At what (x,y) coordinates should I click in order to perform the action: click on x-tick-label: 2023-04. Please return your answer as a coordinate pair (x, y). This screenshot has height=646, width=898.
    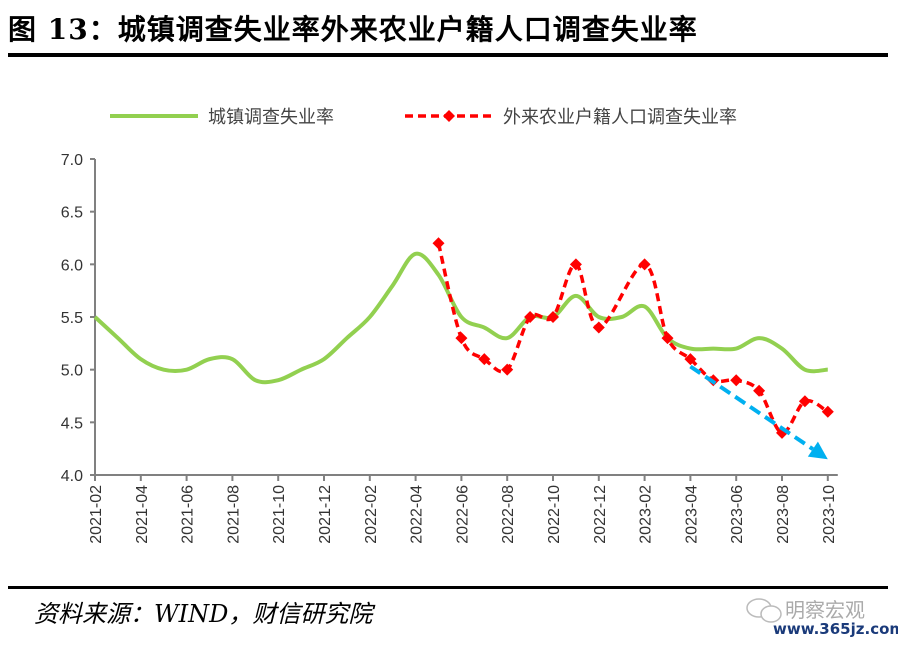
    Looking at the image, I should click on (691, 514).